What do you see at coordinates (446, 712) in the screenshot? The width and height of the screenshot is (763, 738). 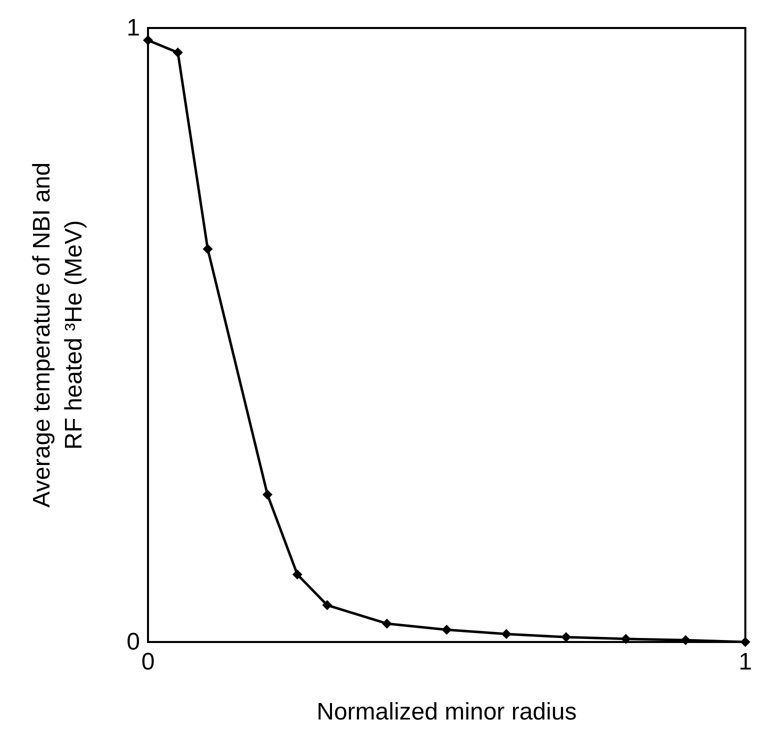 I see `x-axis-title: Normalized minor radius` at bounding box center [446, 712].